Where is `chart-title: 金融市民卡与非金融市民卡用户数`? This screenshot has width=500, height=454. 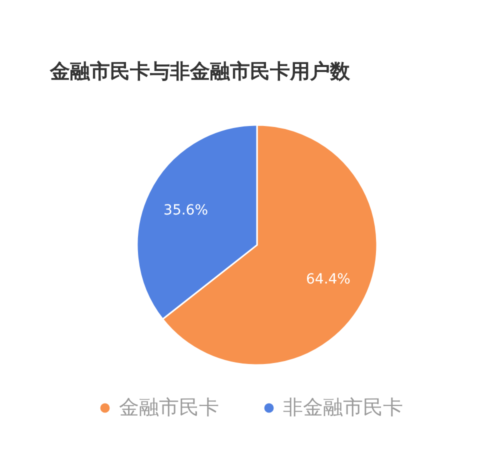 chart-title: 金融市民卡与非金融市民卡用户数 is located at coordinates (200, 71).